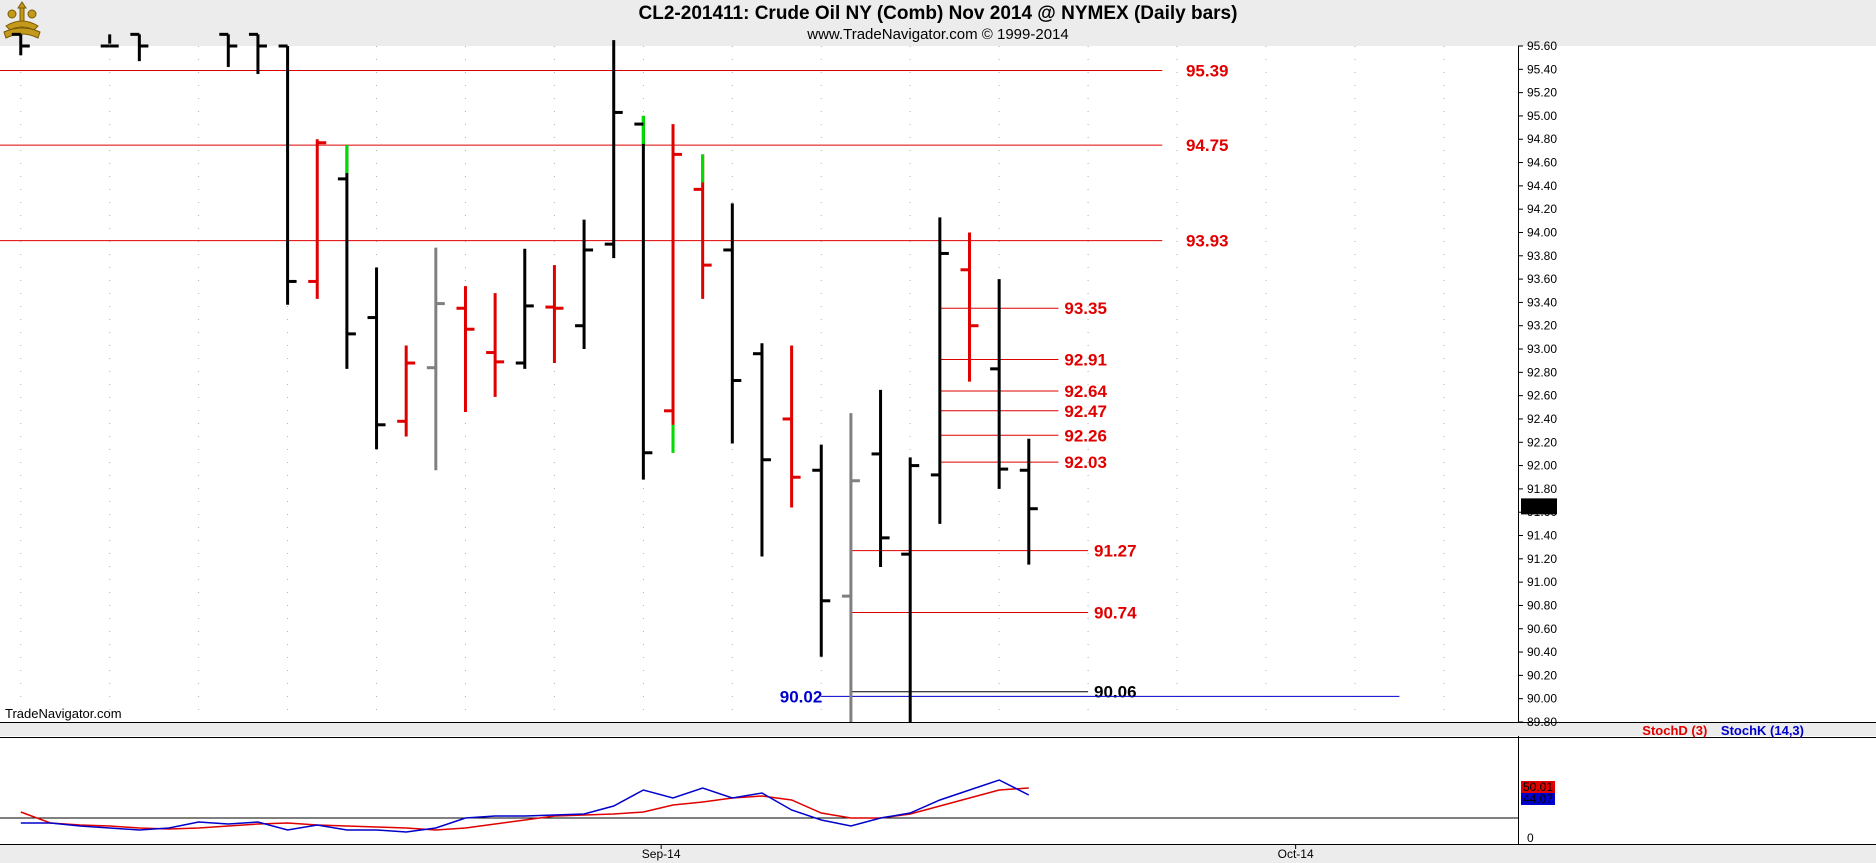 This screenshot has height=863, width=1876. Describe the element at coordinates (1542, 93) in the screenshot. I see `y-tick-label: 95.20` at that location.